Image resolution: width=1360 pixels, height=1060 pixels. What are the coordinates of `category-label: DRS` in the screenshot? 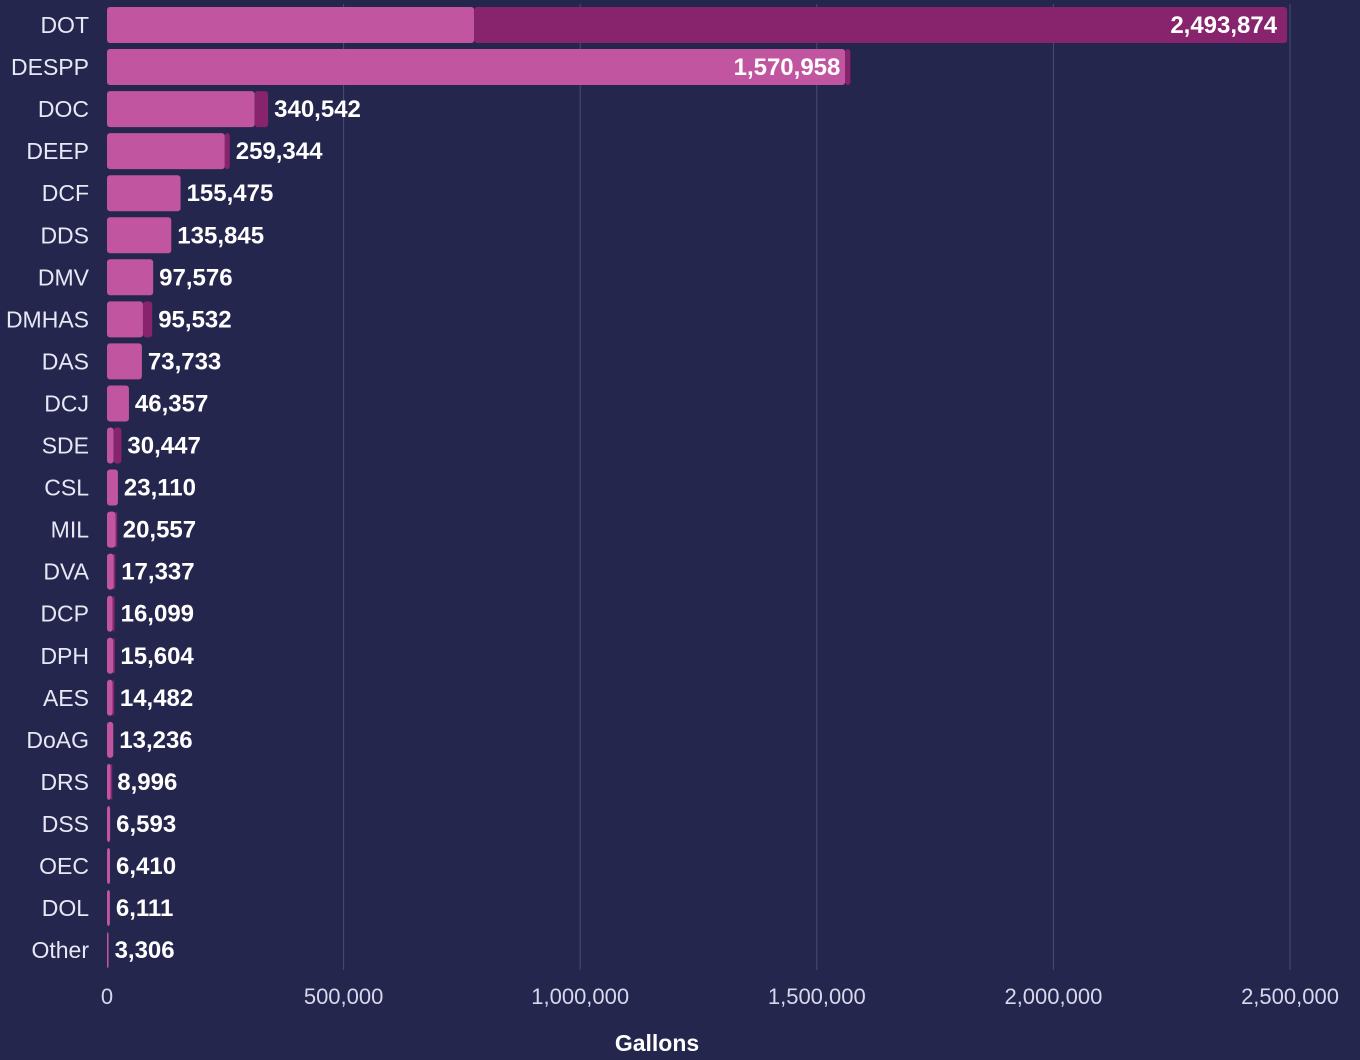 It's located at (64, 782).